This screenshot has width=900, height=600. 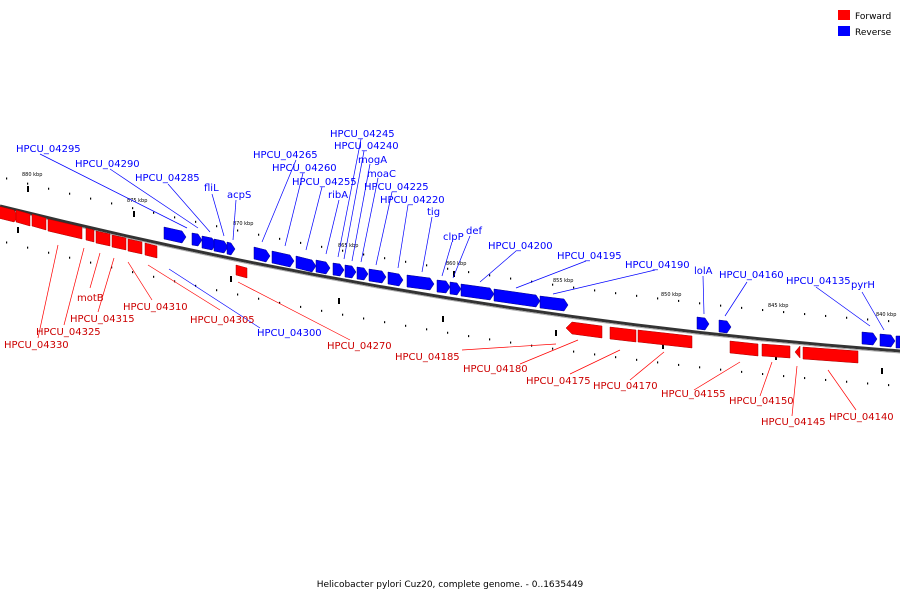 What do you see at coordinates (793, 422) in the screenshot?
I see `gene-label-forward: HPCU_04145` at bounding box center [793, 422].